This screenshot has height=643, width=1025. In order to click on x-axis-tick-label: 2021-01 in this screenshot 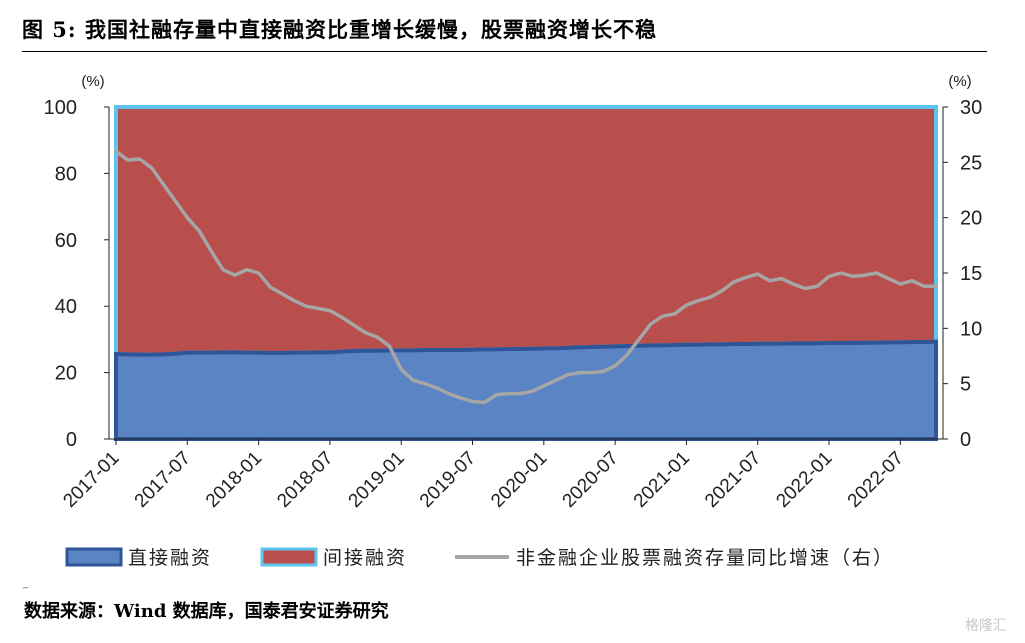, I will do `click(662, 480)`.